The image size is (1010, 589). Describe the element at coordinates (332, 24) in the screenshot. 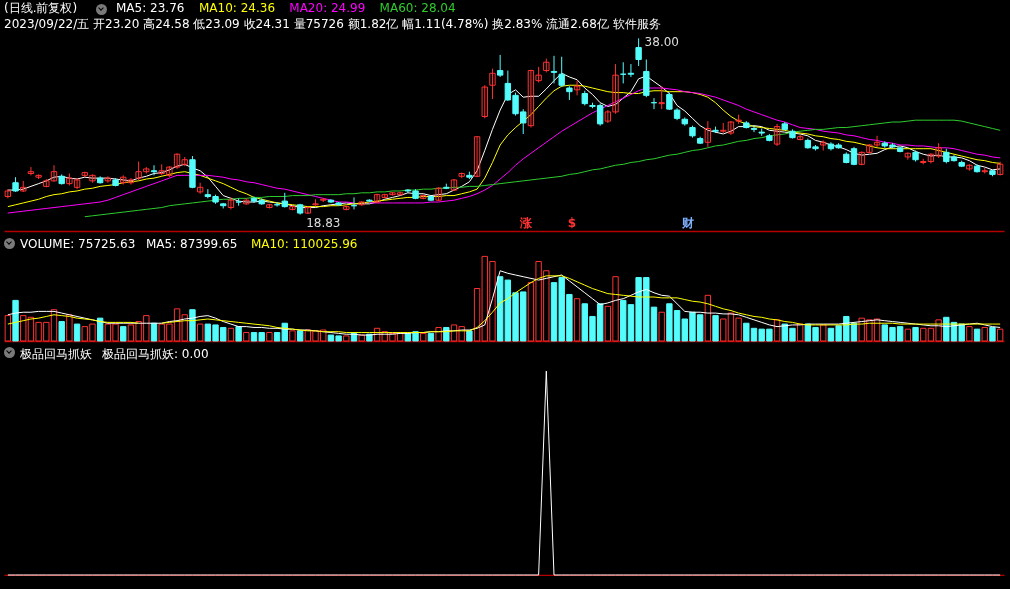

I see `chart-subtitle: 2023/09/22/五 开23.20 高24.58 低23.09 收24.31 量75726 额1.82亿 幅1.11(4.78%) 换2.83% 流通2.68亿 软件服务` at that location.